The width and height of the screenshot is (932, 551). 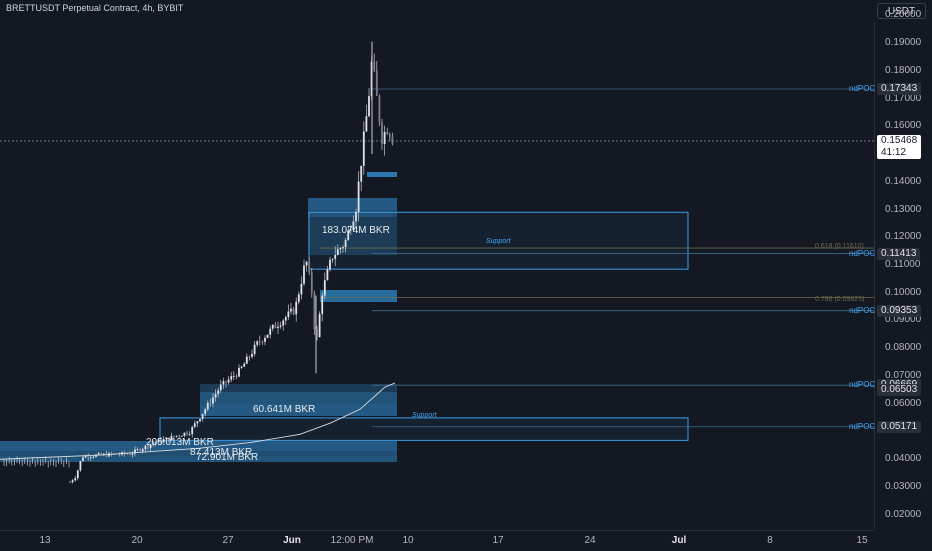 What do you see at coordinates (903, 320) in the screenshot?
I see `price-tick: 0.09000` at bounding box center [903, 320].